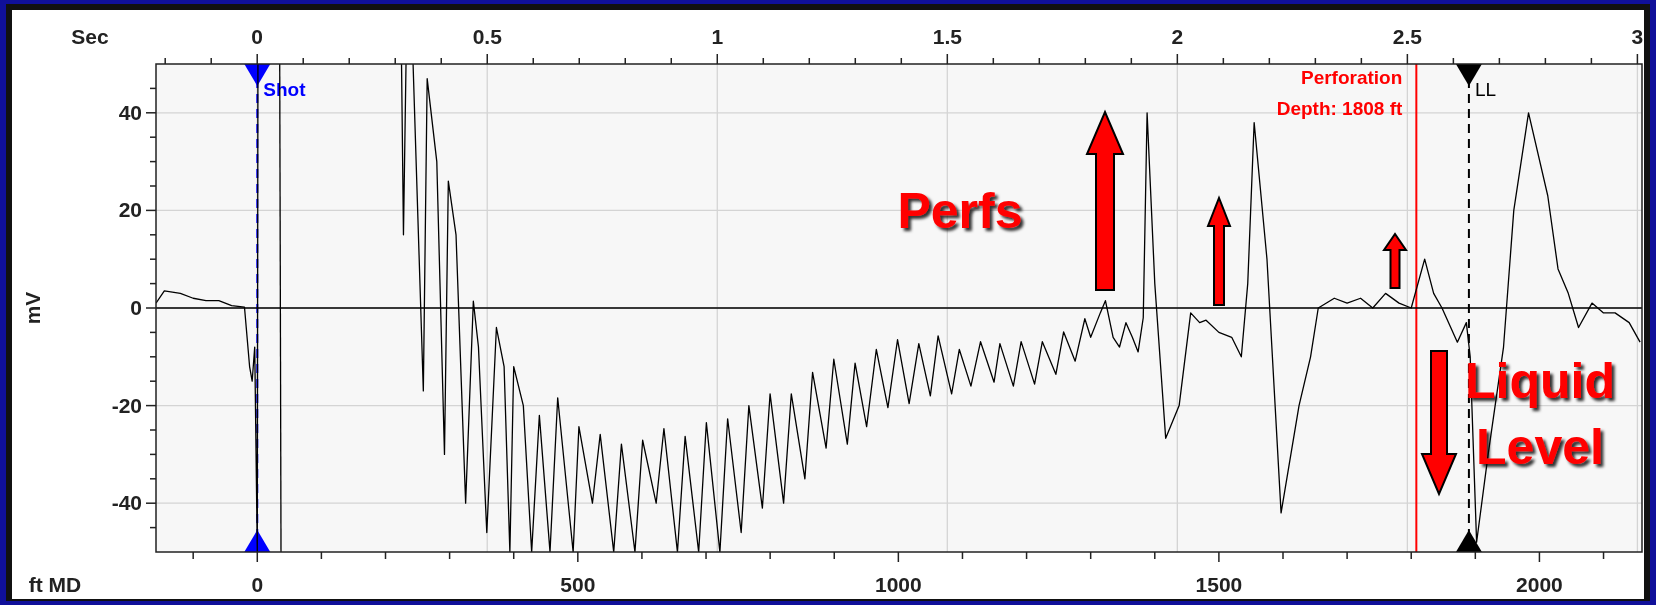  Describe the element at coordinates (1340, 93) in the screenshot. I see `ref-line-label: Perforation Depth: 1808 ft` at that location.